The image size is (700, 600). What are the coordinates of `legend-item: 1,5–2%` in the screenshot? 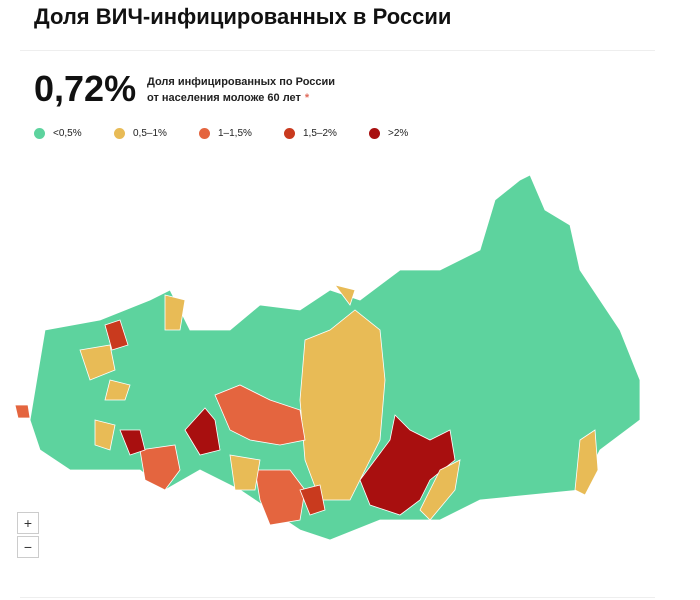 It's located at (310, 133).